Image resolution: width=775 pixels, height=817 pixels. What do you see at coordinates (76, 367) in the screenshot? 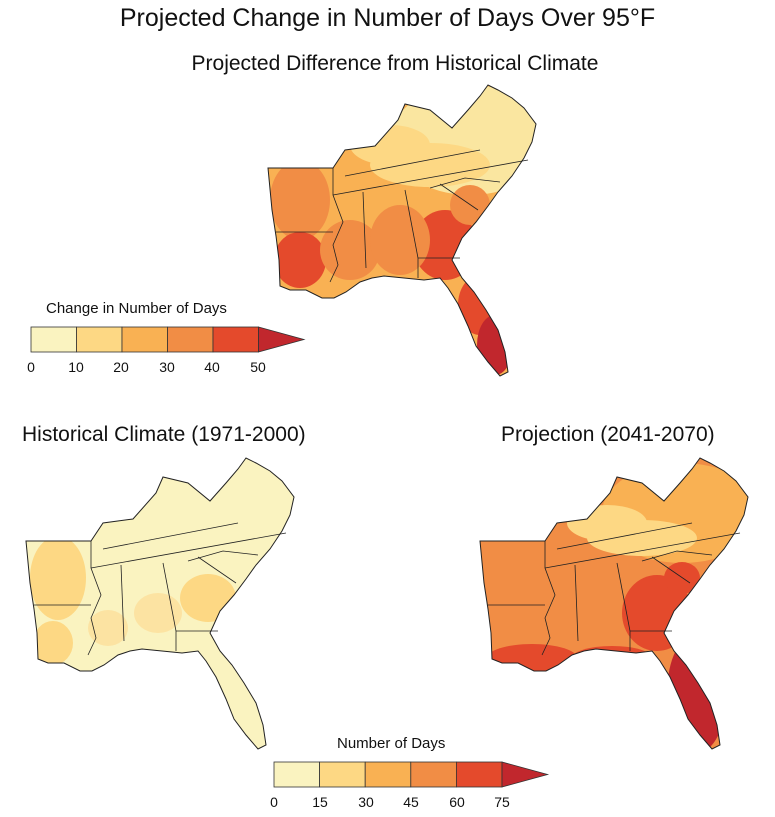
I see `change-legend-tick: 10` at bounding box center [76, 367].